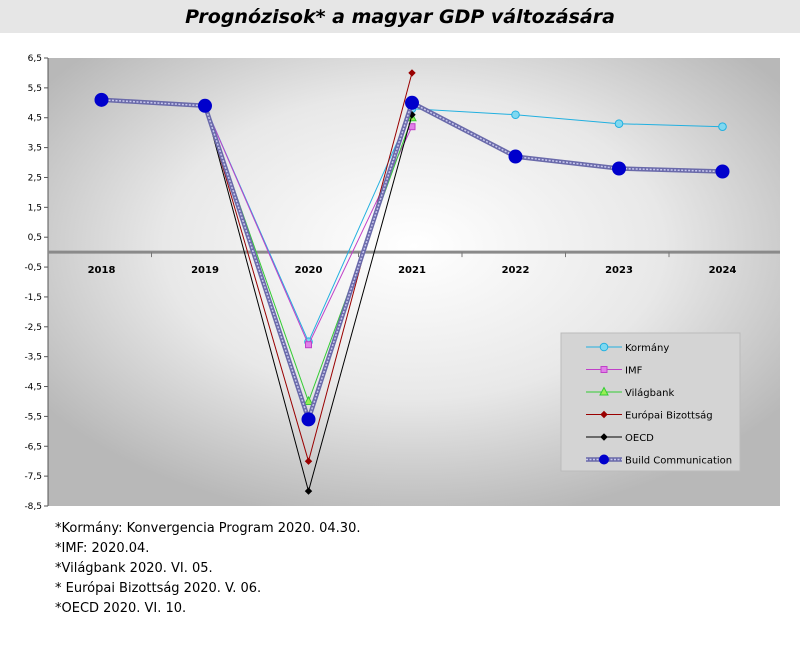  I want to click on x-tick-label: 2019, so click(205, 270).